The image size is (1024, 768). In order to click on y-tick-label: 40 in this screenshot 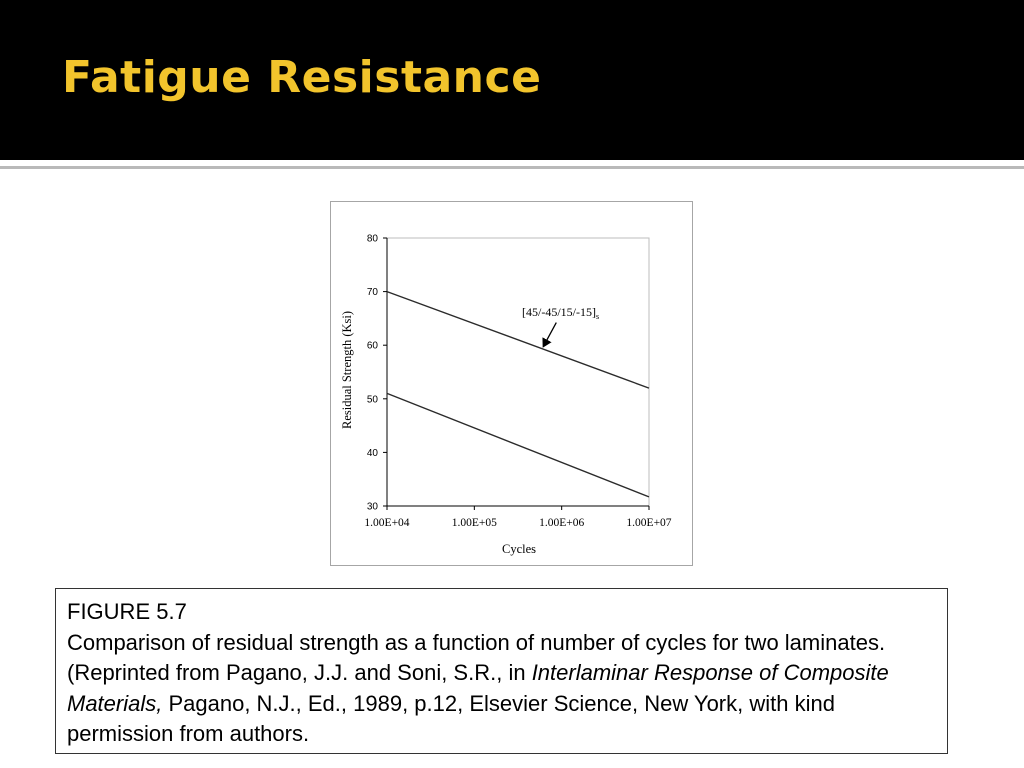, I will do `click(373, 453)`.